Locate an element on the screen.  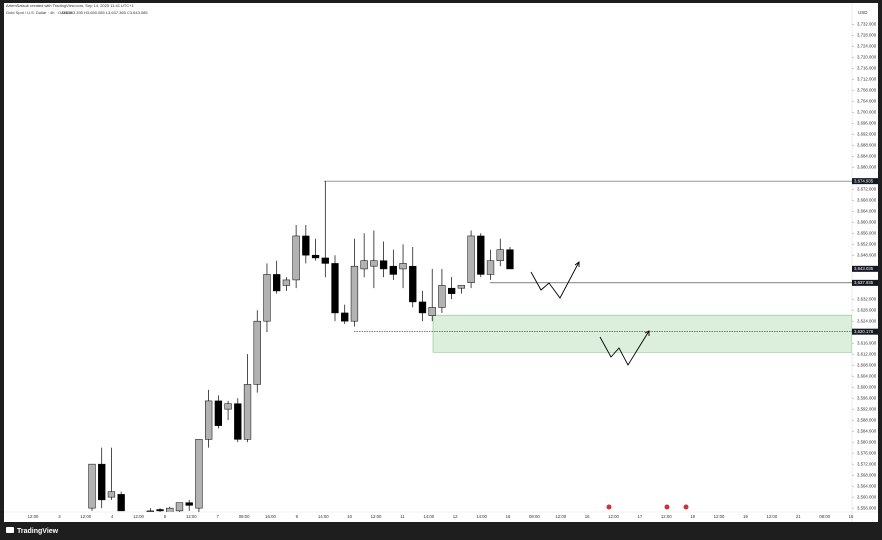
y-tick-label: 3,628.000 is located at coordinates (867, 309).